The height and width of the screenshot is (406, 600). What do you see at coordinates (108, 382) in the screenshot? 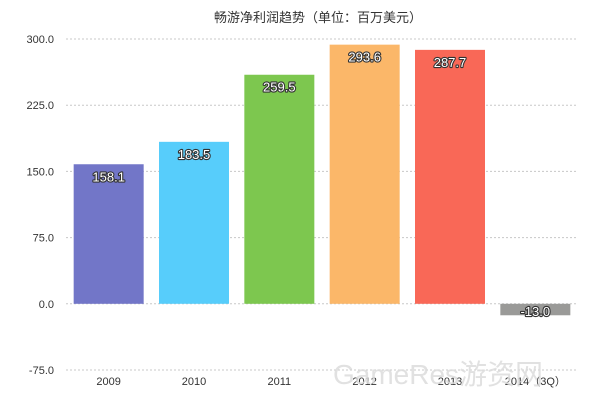
I see `x-tick-label: 2009` at bounding box center [108, 382].